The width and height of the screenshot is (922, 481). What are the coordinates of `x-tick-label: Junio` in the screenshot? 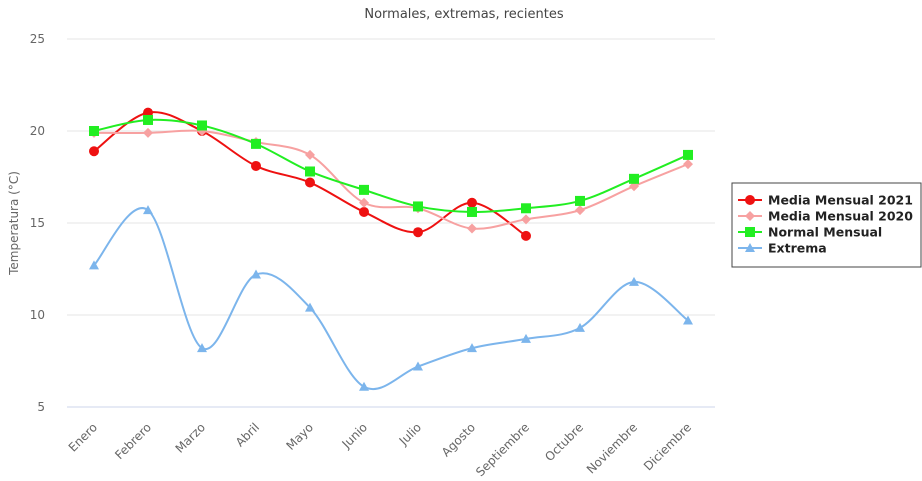 It's located at (354, 435).